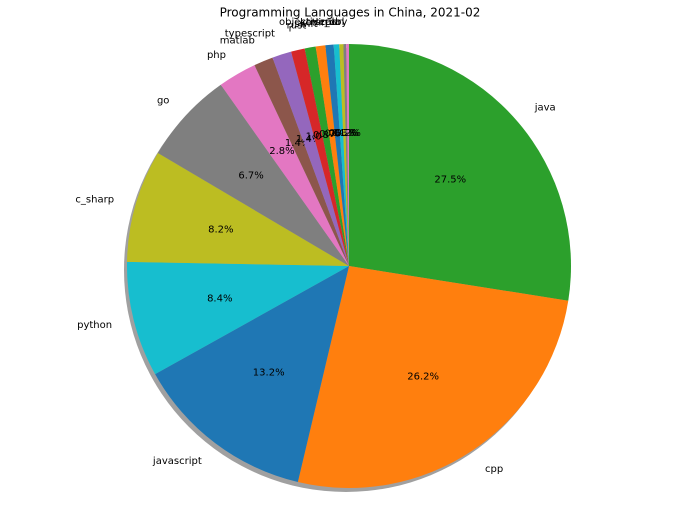 The width and height of the screenshot is (700, 519). Describe the element at coordinates (269, 372) in the screenshot. I see `percent-label: 13.2%` at that location.